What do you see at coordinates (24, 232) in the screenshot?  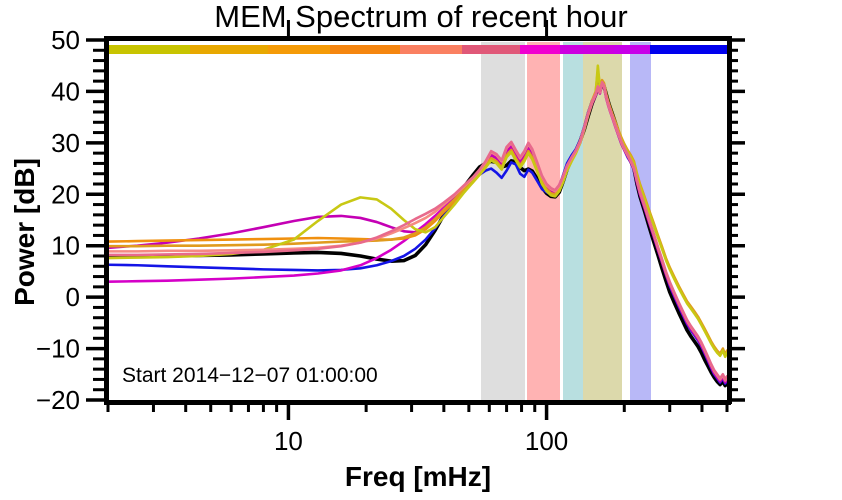 I see `y-axis-label: Power [dB]` at bounding box center [24, 232].